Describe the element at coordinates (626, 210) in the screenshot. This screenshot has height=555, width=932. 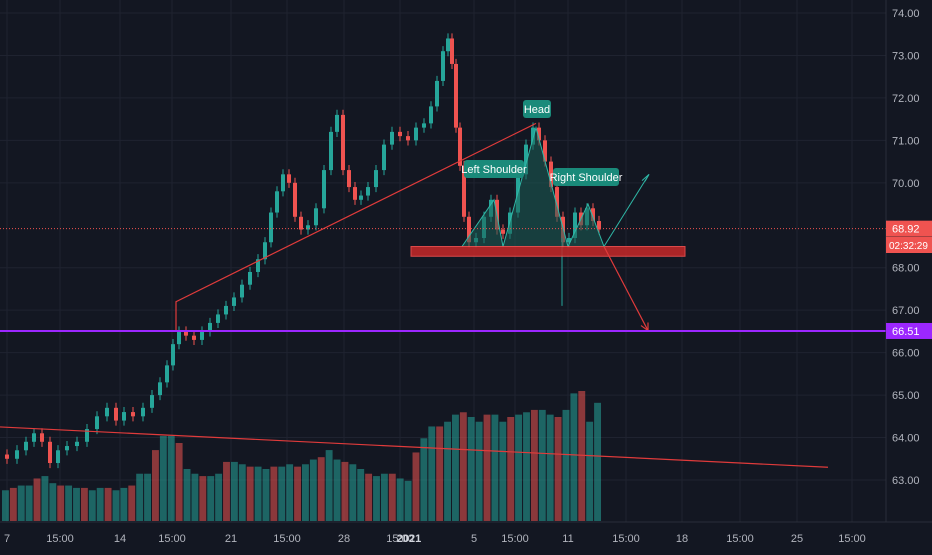
I see `bullish-projection-arrow` at that location.